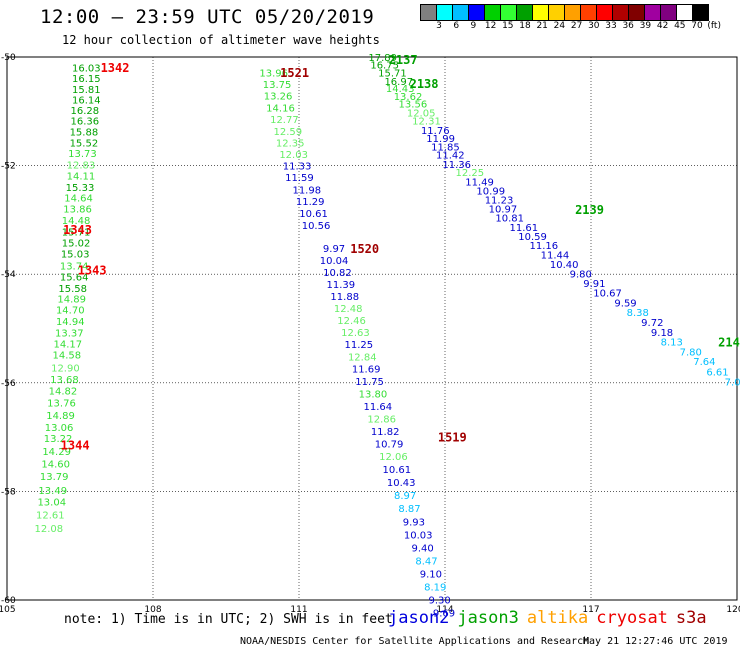  I want to click on wave-height-label: 16.36, so click(85, 122).